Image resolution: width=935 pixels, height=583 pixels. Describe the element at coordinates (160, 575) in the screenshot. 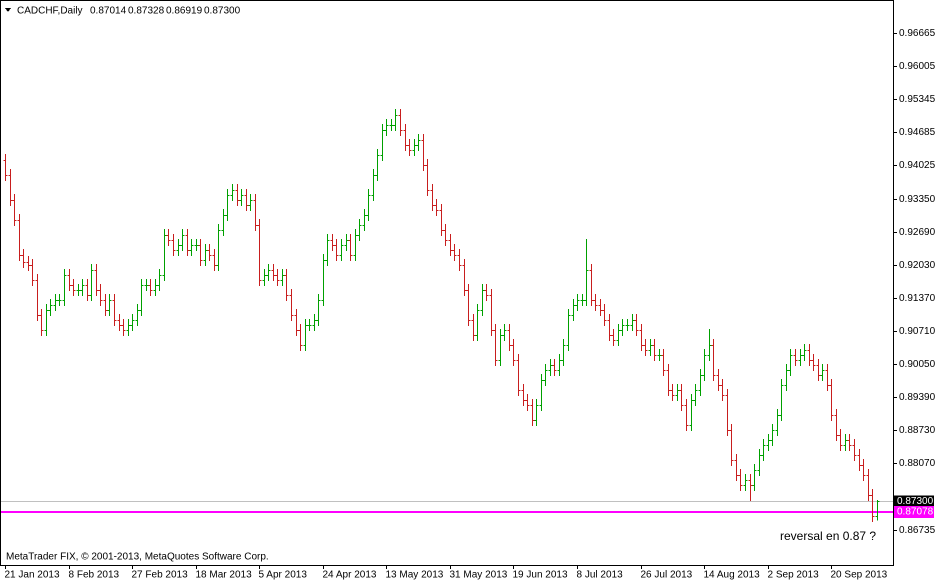

I see `x-tick-label: 27 Feb 2013` at that location.